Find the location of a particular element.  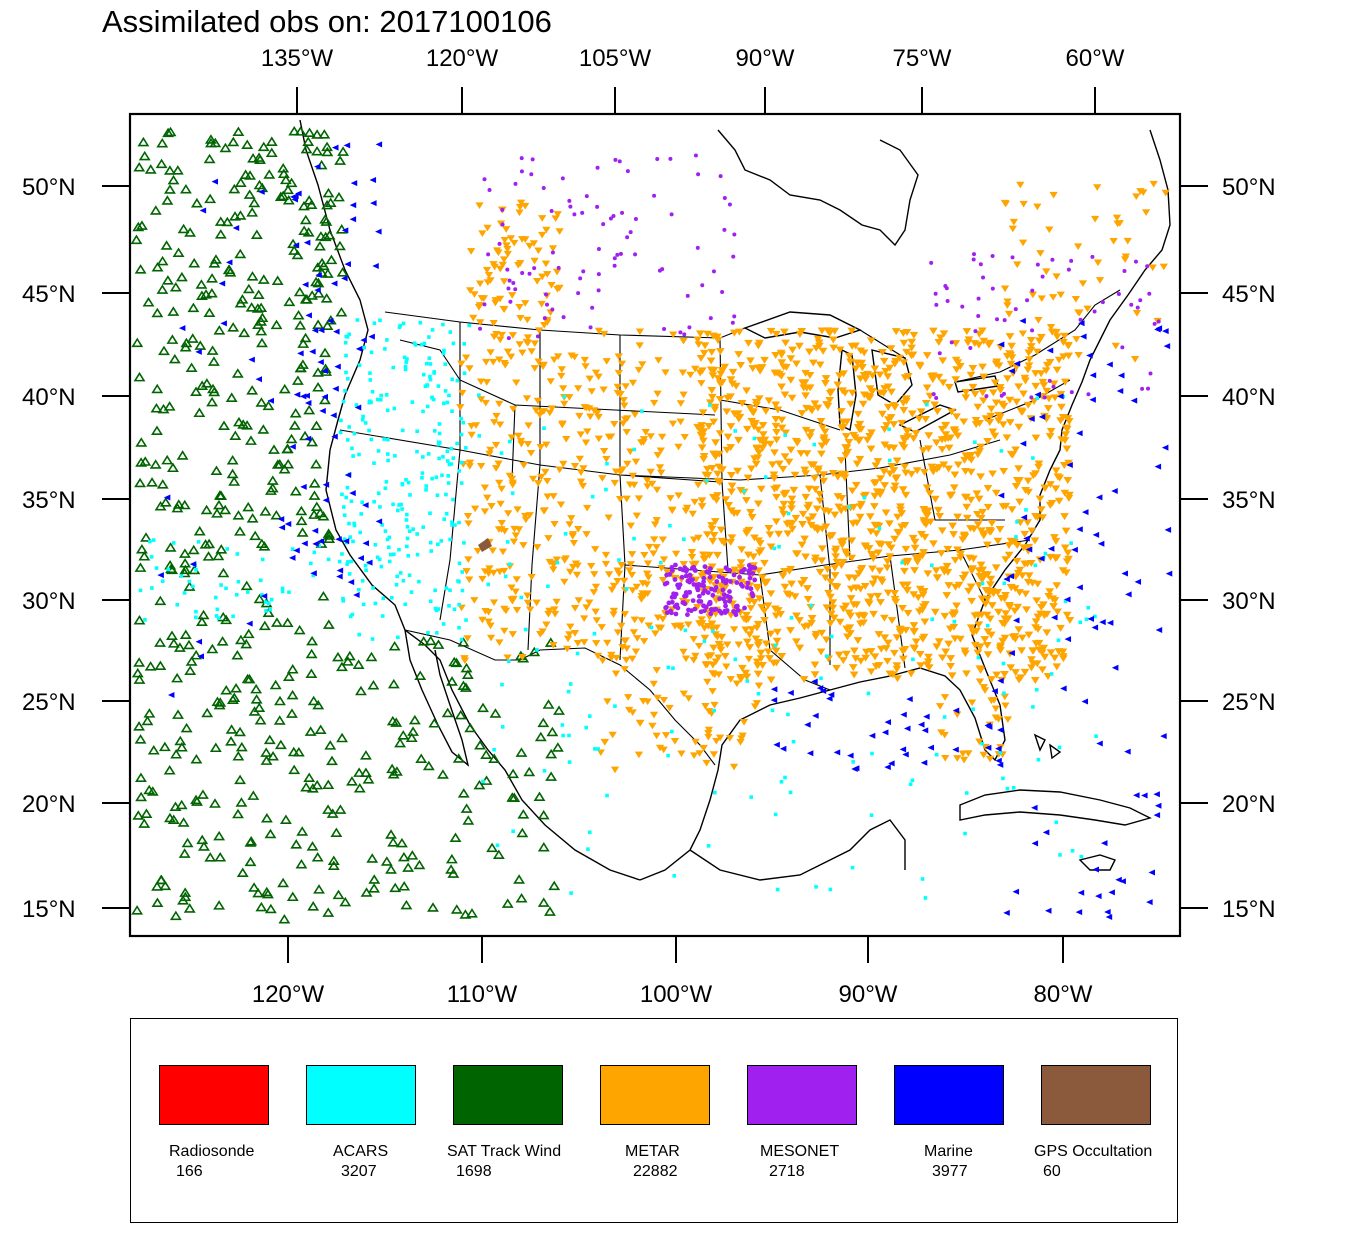

legend-label: Marine is located at coordinates (948, 1151).